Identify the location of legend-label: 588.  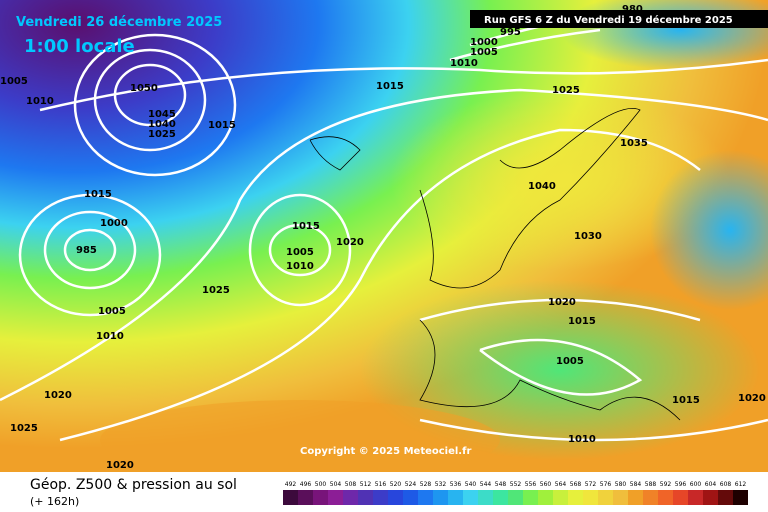
(651, 484).